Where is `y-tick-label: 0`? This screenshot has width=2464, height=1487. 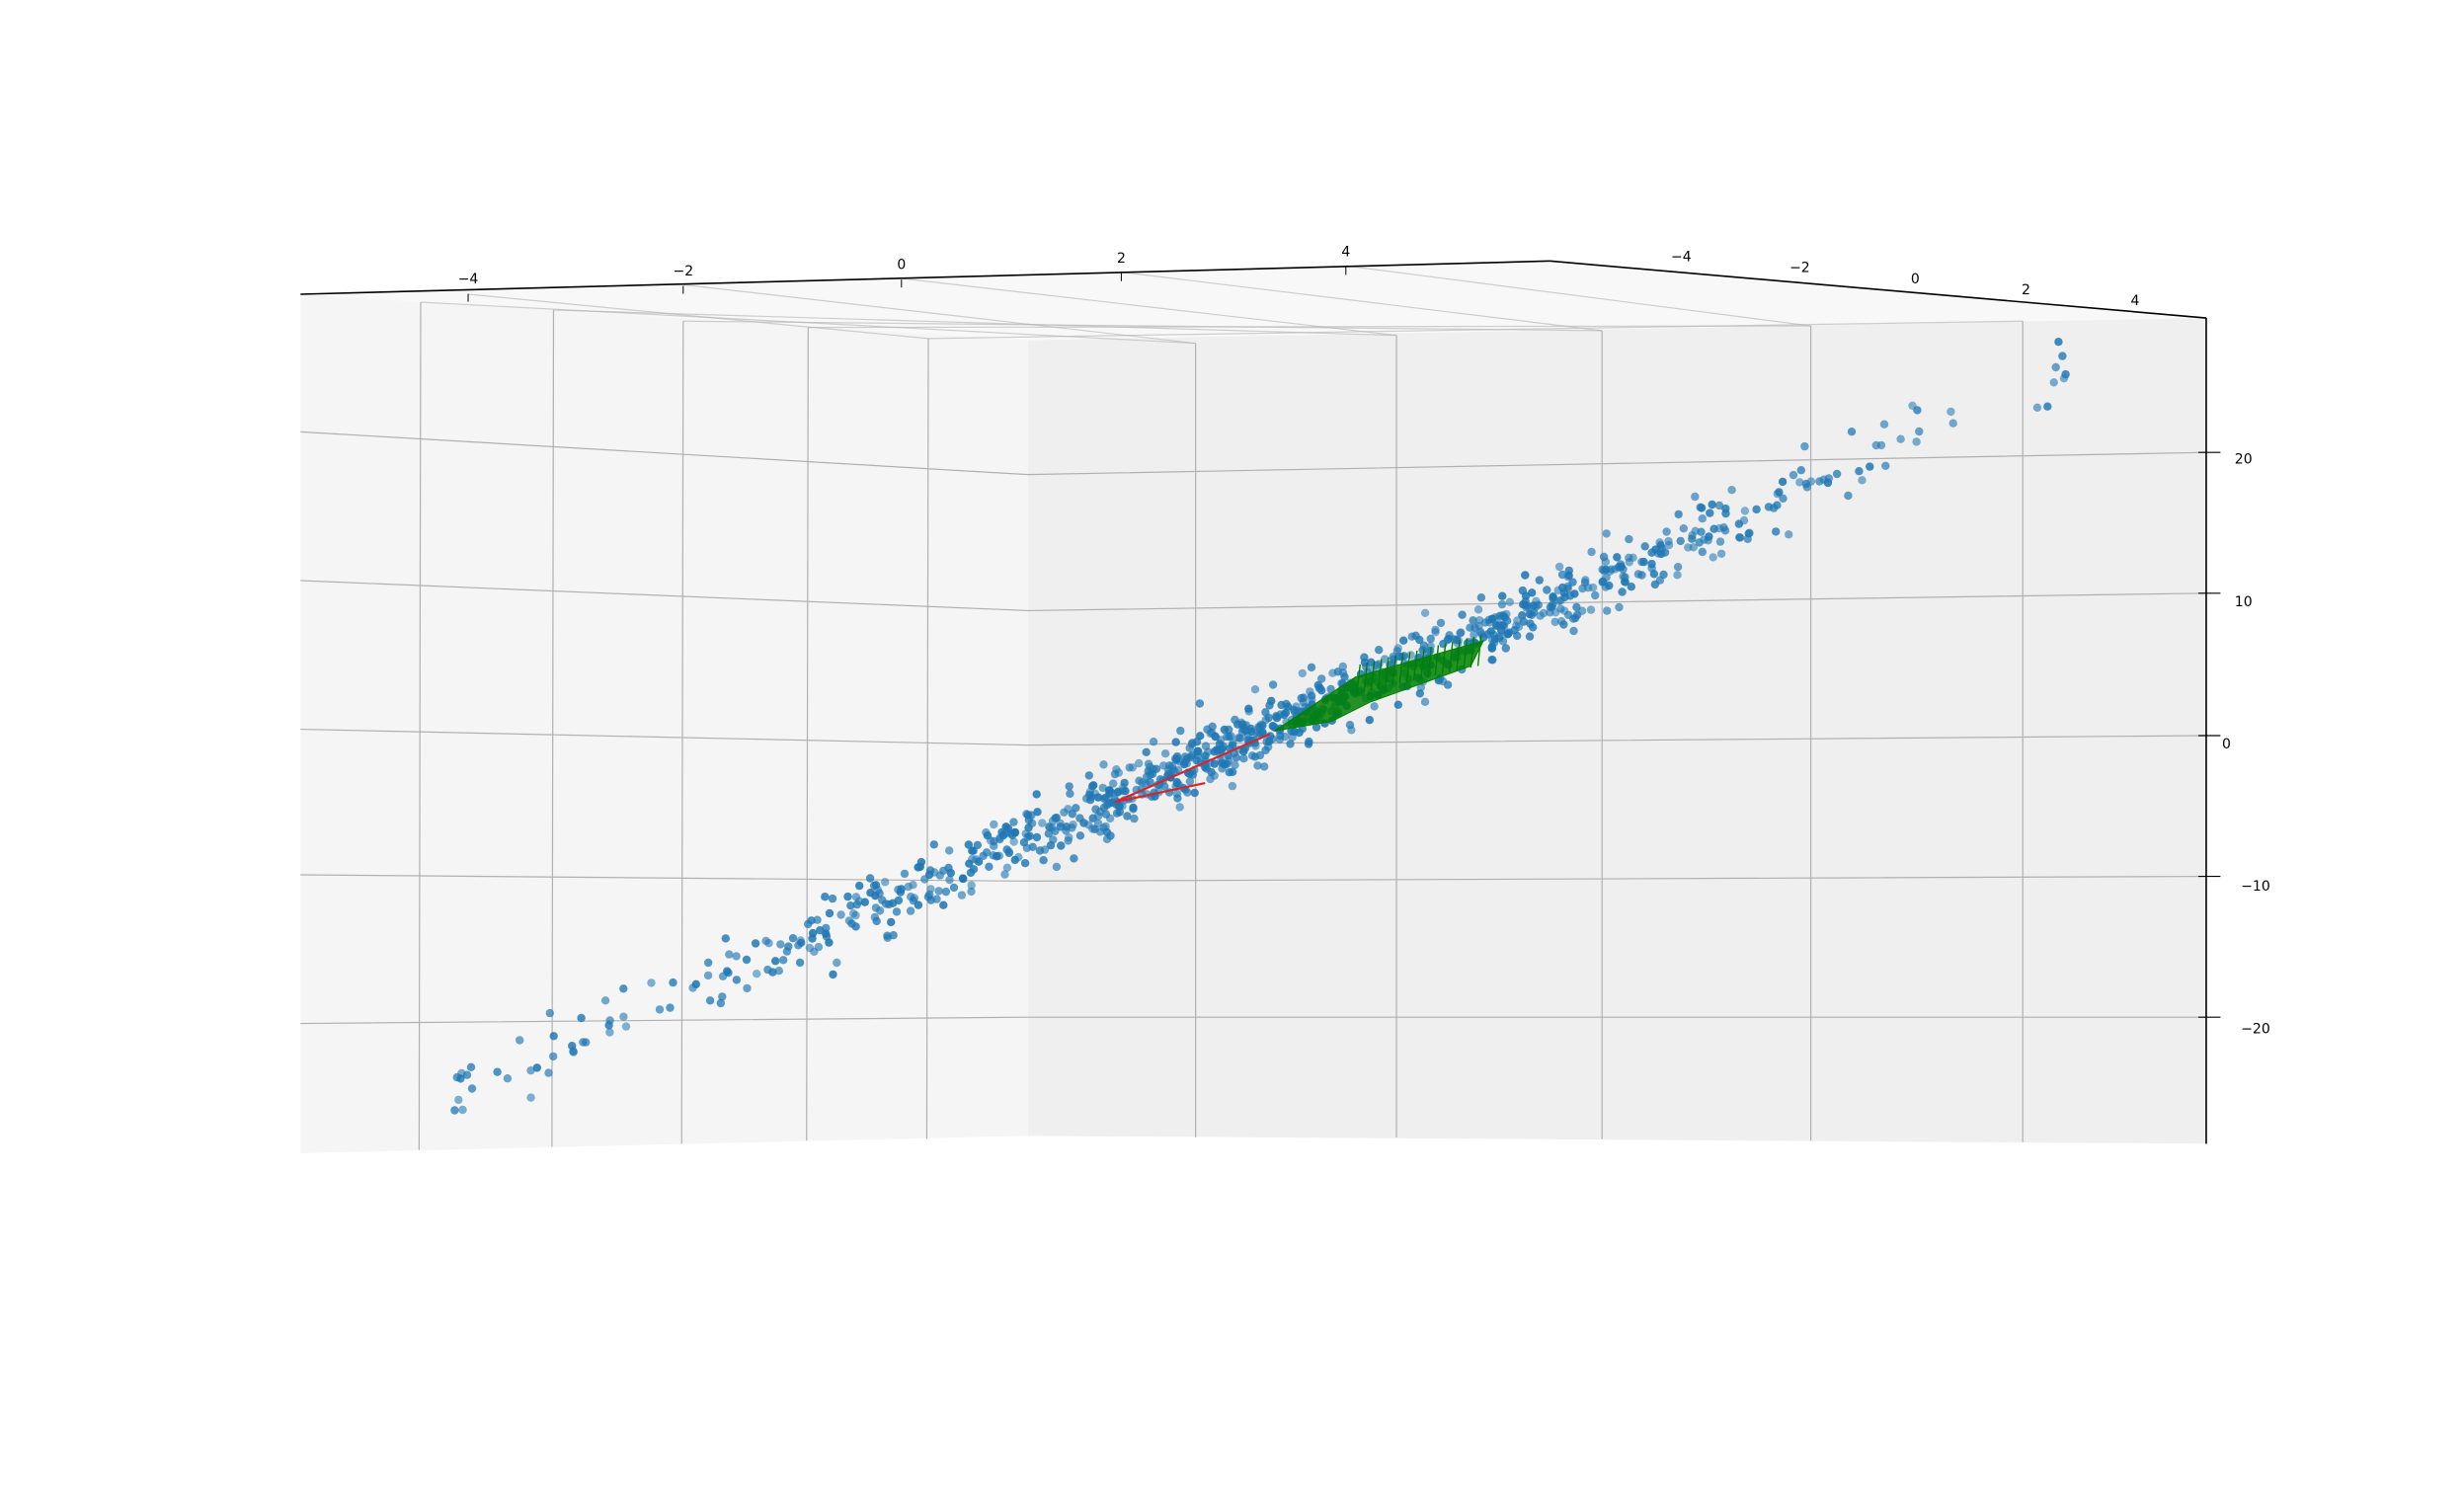
y-tick-label: 0 is located at coordinates (1915, 280).